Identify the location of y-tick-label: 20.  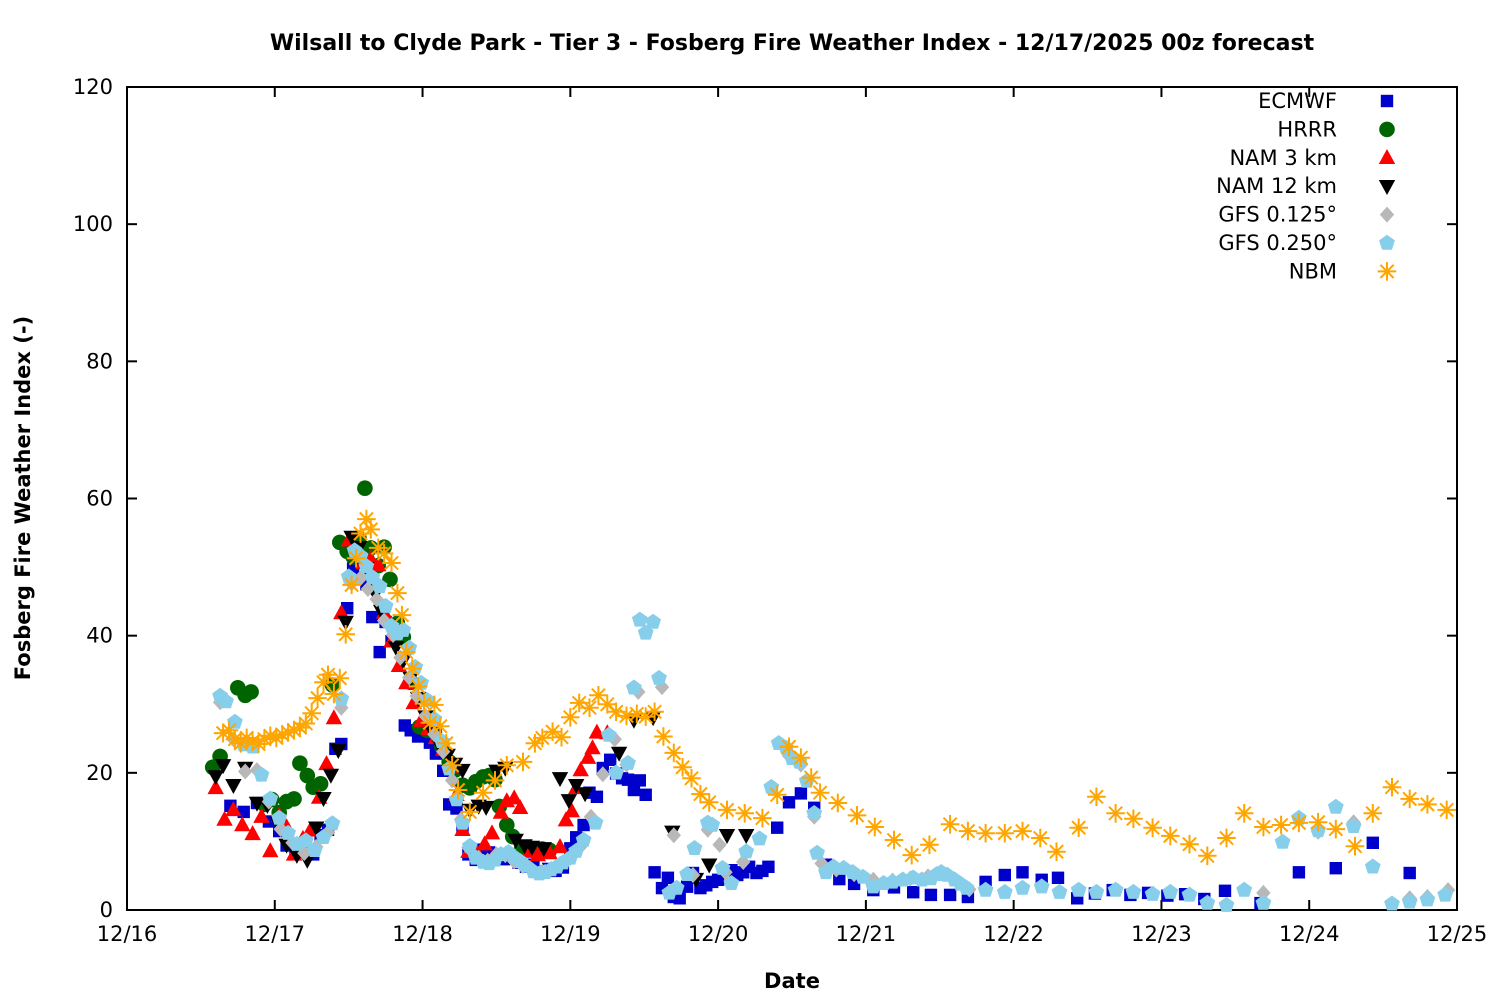
(99, 773).